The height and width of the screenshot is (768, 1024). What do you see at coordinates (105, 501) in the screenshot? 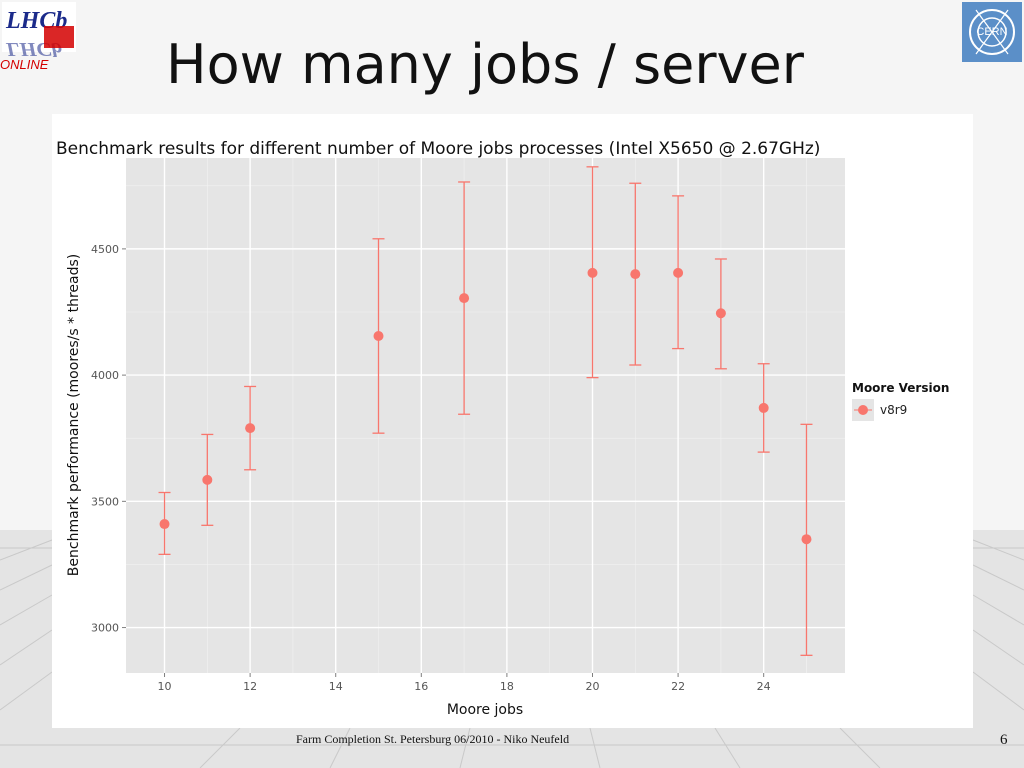
I see `y-tick-label: 3500` at bounding box center [105, 501].